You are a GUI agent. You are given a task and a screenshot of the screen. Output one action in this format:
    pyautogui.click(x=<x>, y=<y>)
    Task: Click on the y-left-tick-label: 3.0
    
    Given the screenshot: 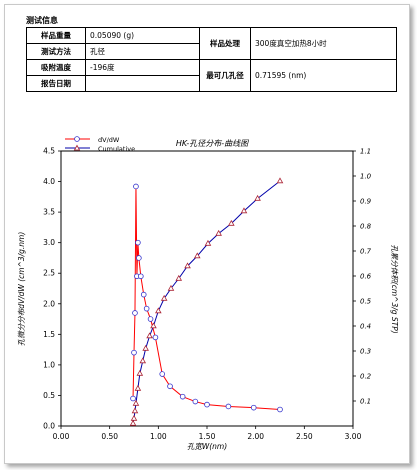 What is the action you would take?
    pyautogui.click(x=49, y=242)
    